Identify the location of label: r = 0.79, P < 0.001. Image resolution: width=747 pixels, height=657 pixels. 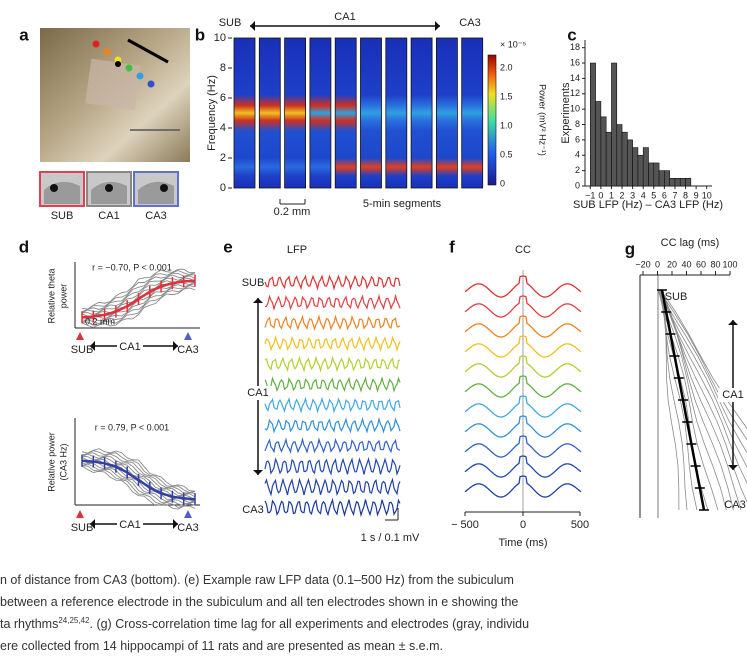
(132, 427).